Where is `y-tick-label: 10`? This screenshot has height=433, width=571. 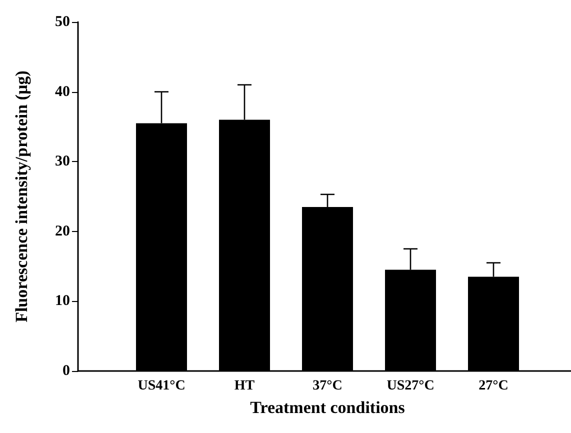 y-tick-label: 10 is located at coordinates (62, 301).